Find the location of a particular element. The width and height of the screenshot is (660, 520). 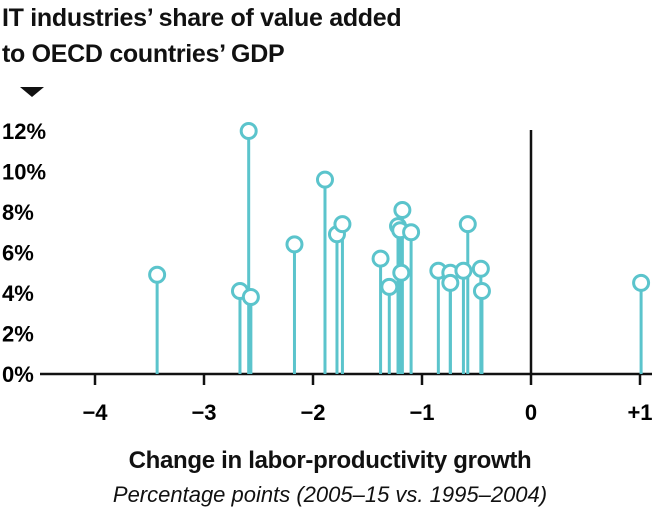

x-tick-label: −4 is located at coordinates (95, 412).